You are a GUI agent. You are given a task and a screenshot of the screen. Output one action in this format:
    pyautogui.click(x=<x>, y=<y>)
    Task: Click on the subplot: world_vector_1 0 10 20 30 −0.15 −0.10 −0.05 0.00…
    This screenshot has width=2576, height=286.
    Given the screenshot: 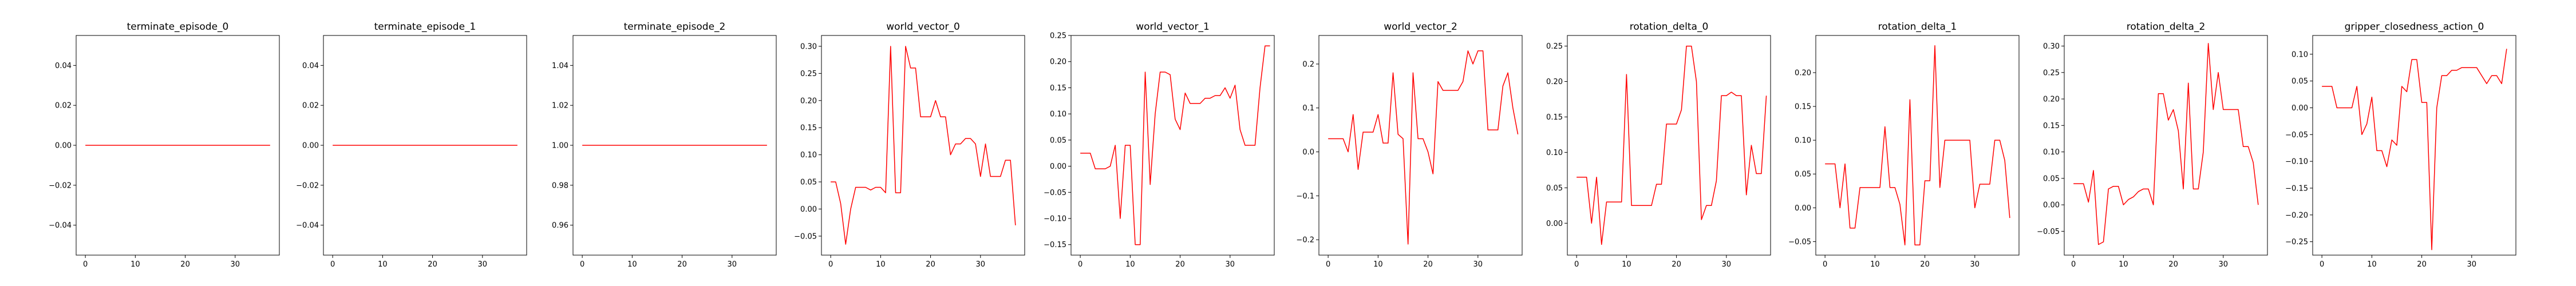 What is the action you would take?
    pyautogui.click(x=1159, y=145)
    